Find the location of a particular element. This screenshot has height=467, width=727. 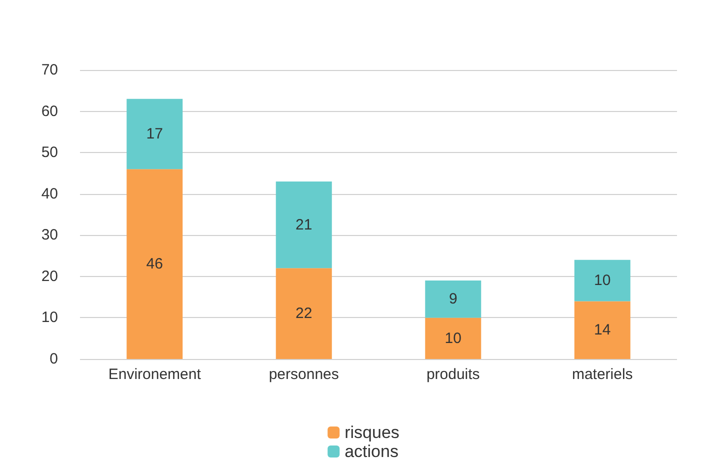

y-tick-label: 60 is located at coordinates (49, 111).